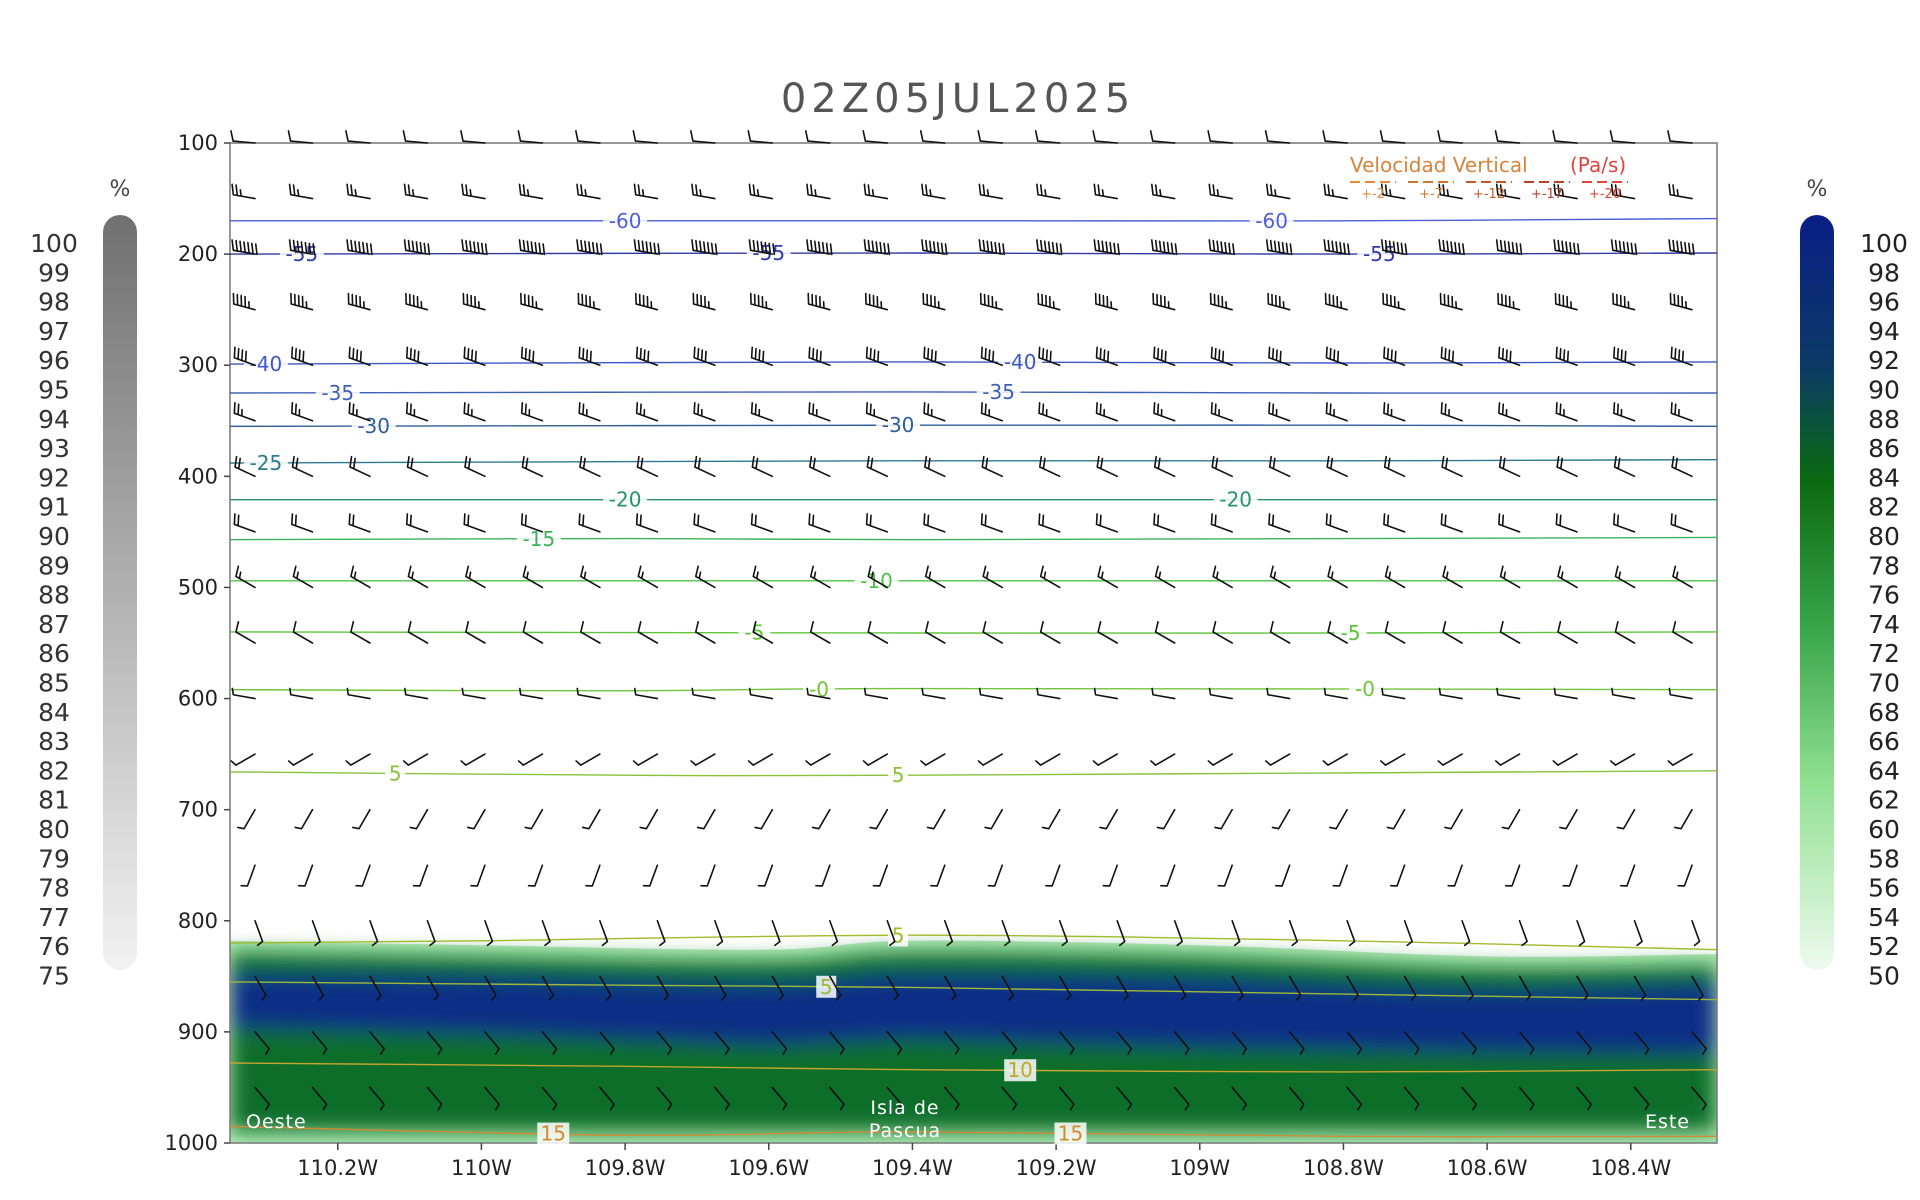  I want to click on right-colorbar-label: 84, so click(1884, 477).